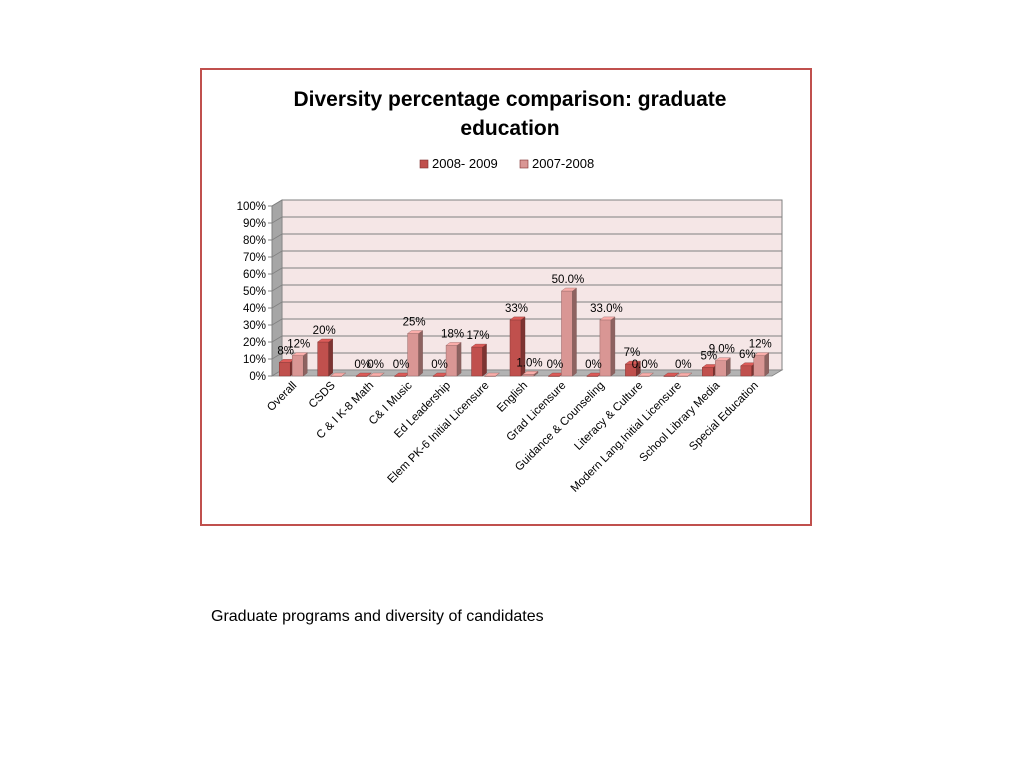 The width and height of the screenshot is (1024, 768). Describe the element at coordinates (606, 309) in the screenshot. I see `data-label-1-8: 33.0%` at that location.